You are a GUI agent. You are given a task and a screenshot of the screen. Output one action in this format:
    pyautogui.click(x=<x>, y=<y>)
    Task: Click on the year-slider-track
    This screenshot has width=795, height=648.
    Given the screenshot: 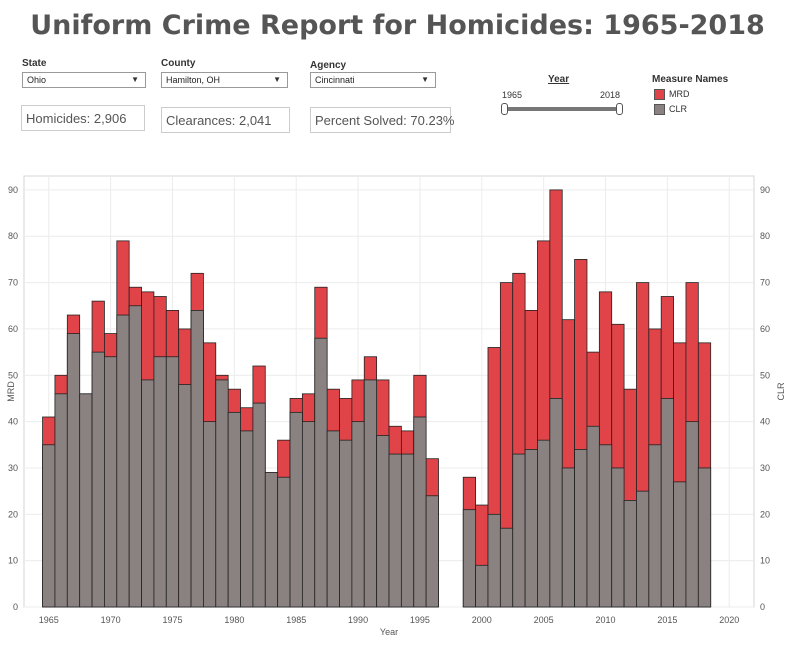 What is the action you would take?
    pyautogui.click(x=563, y=109)
    